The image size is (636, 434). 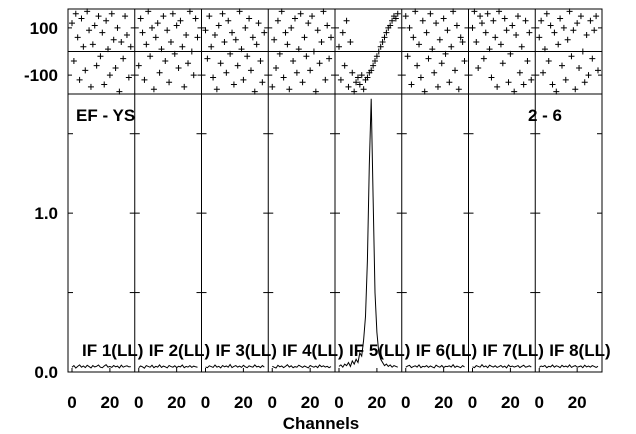 I want to click on amplitude-line, so click(x=568, y=366).